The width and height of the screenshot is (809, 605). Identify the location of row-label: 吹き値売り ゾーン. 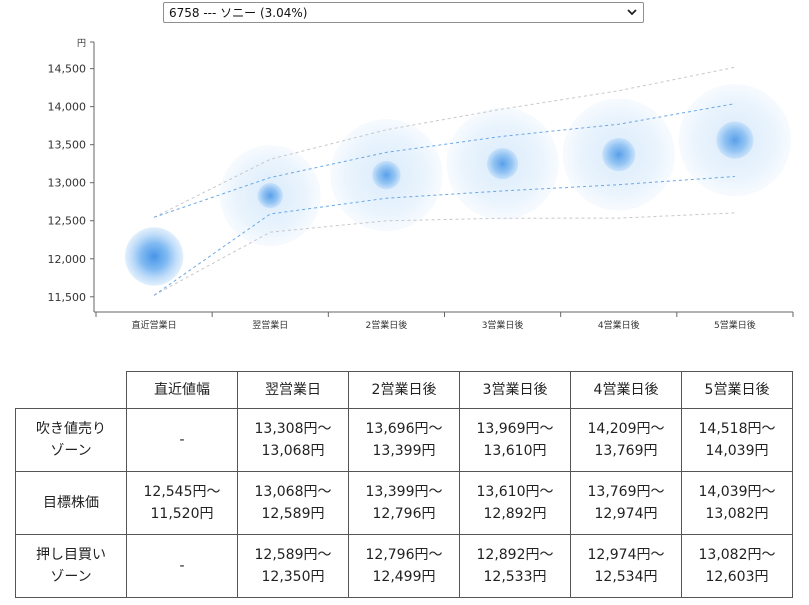
(71, 440).